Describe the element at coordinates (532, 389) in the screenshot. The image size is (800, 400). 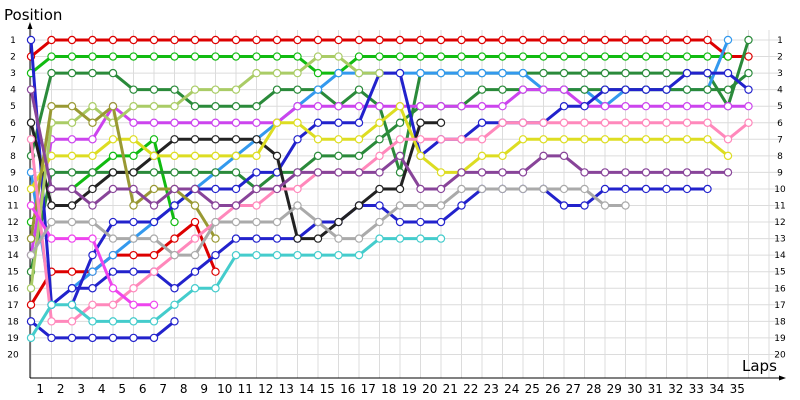
I see `x-tick-label: 25` at that location.